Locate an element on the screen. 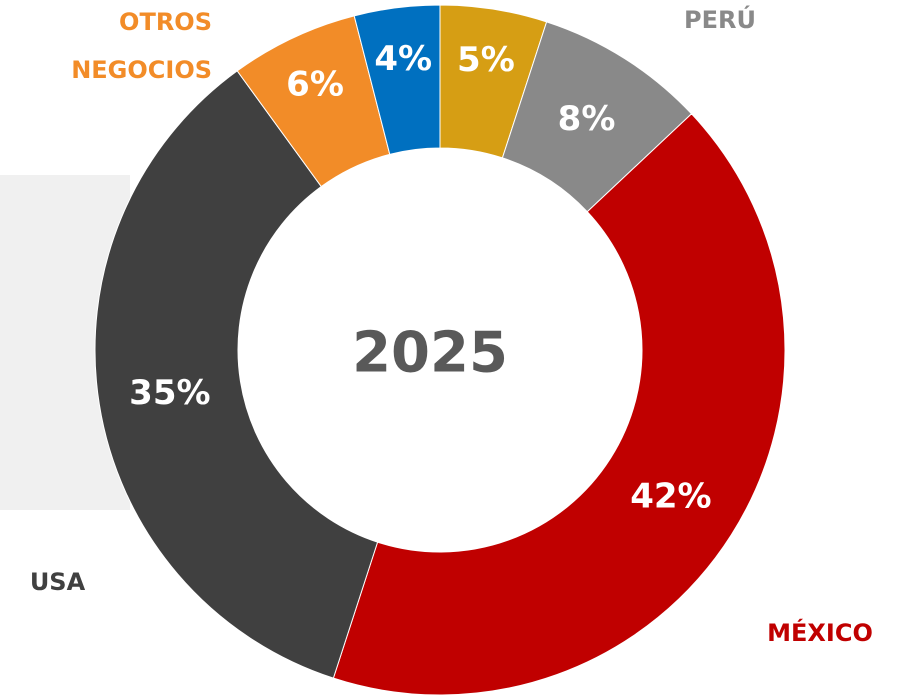  category-label: USA is located at coordinates (57, 582).